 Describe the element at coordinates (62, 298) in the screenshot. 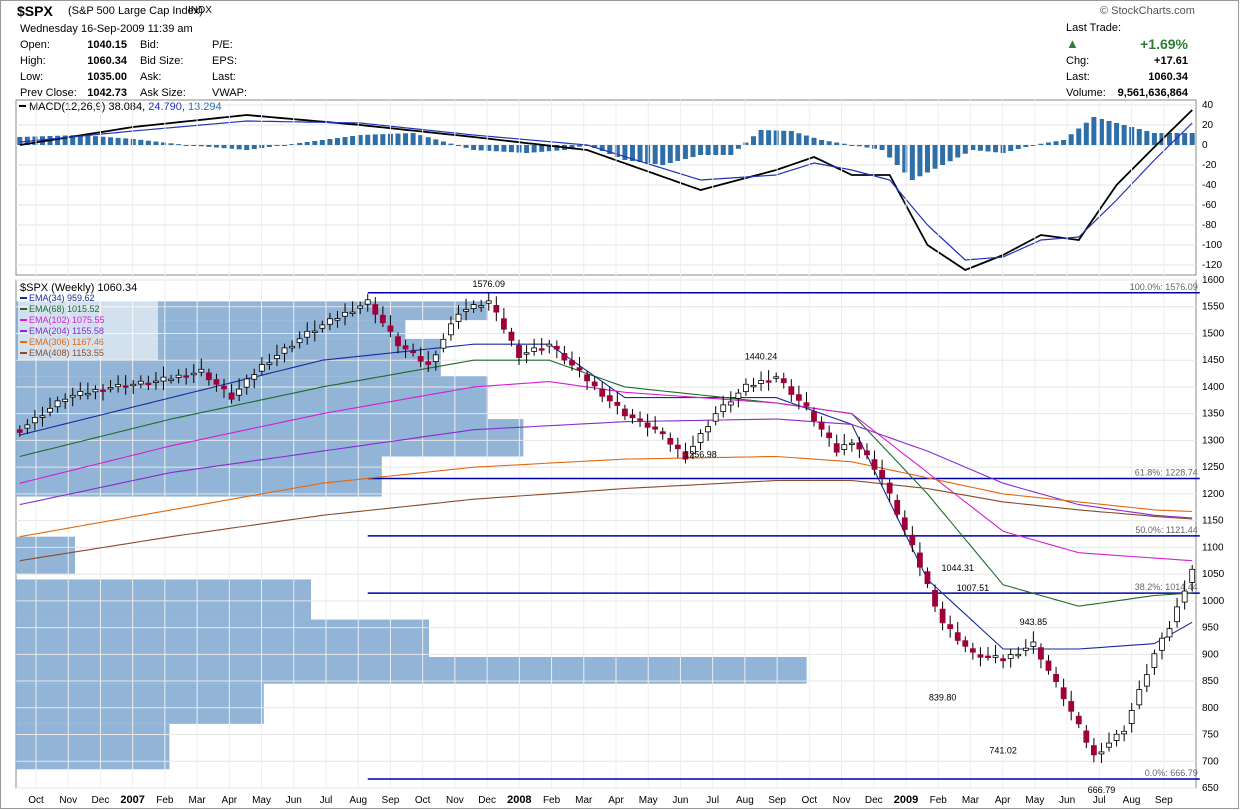

I see `ema-legend-label: EMA(34) 959.62` at that location.